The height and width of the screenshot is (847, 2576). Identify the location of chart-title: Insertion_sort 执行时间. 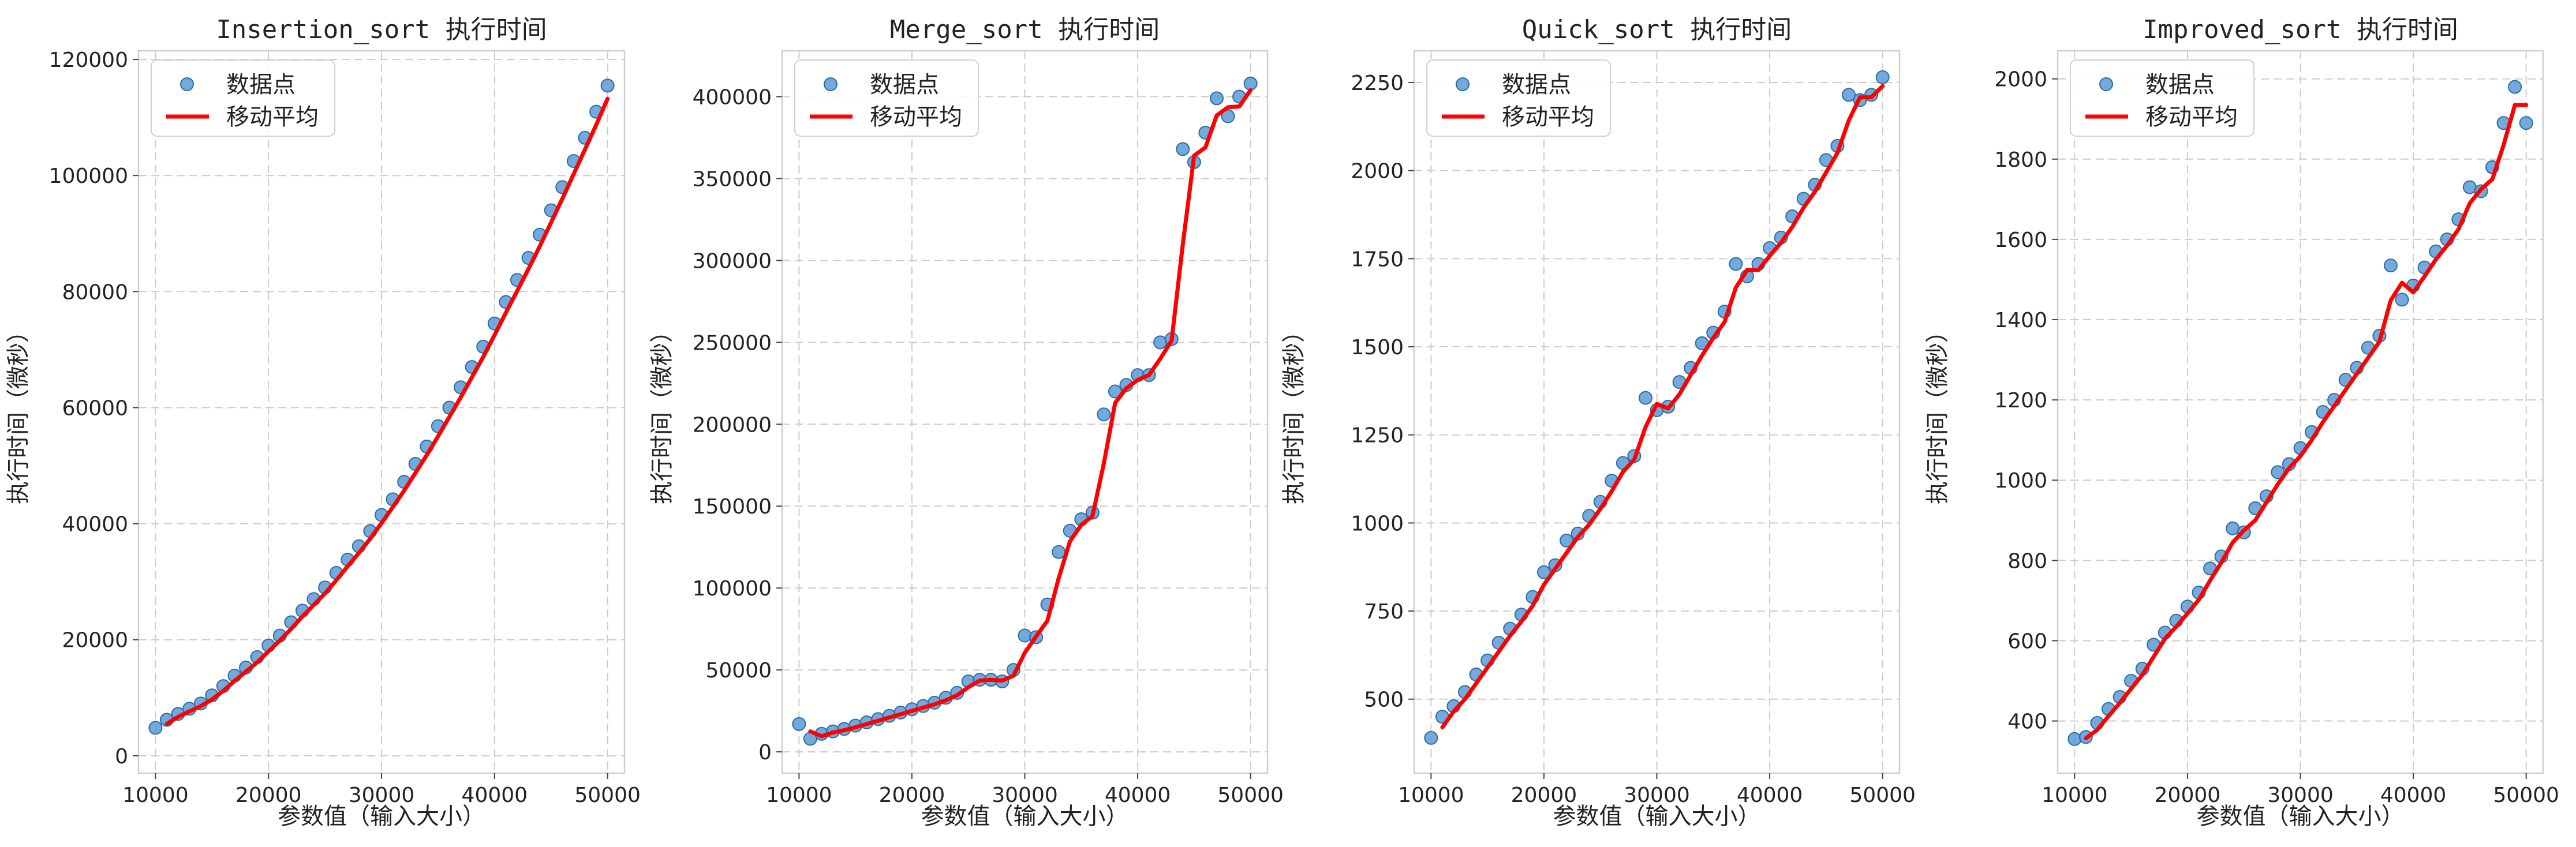
(381, 30).